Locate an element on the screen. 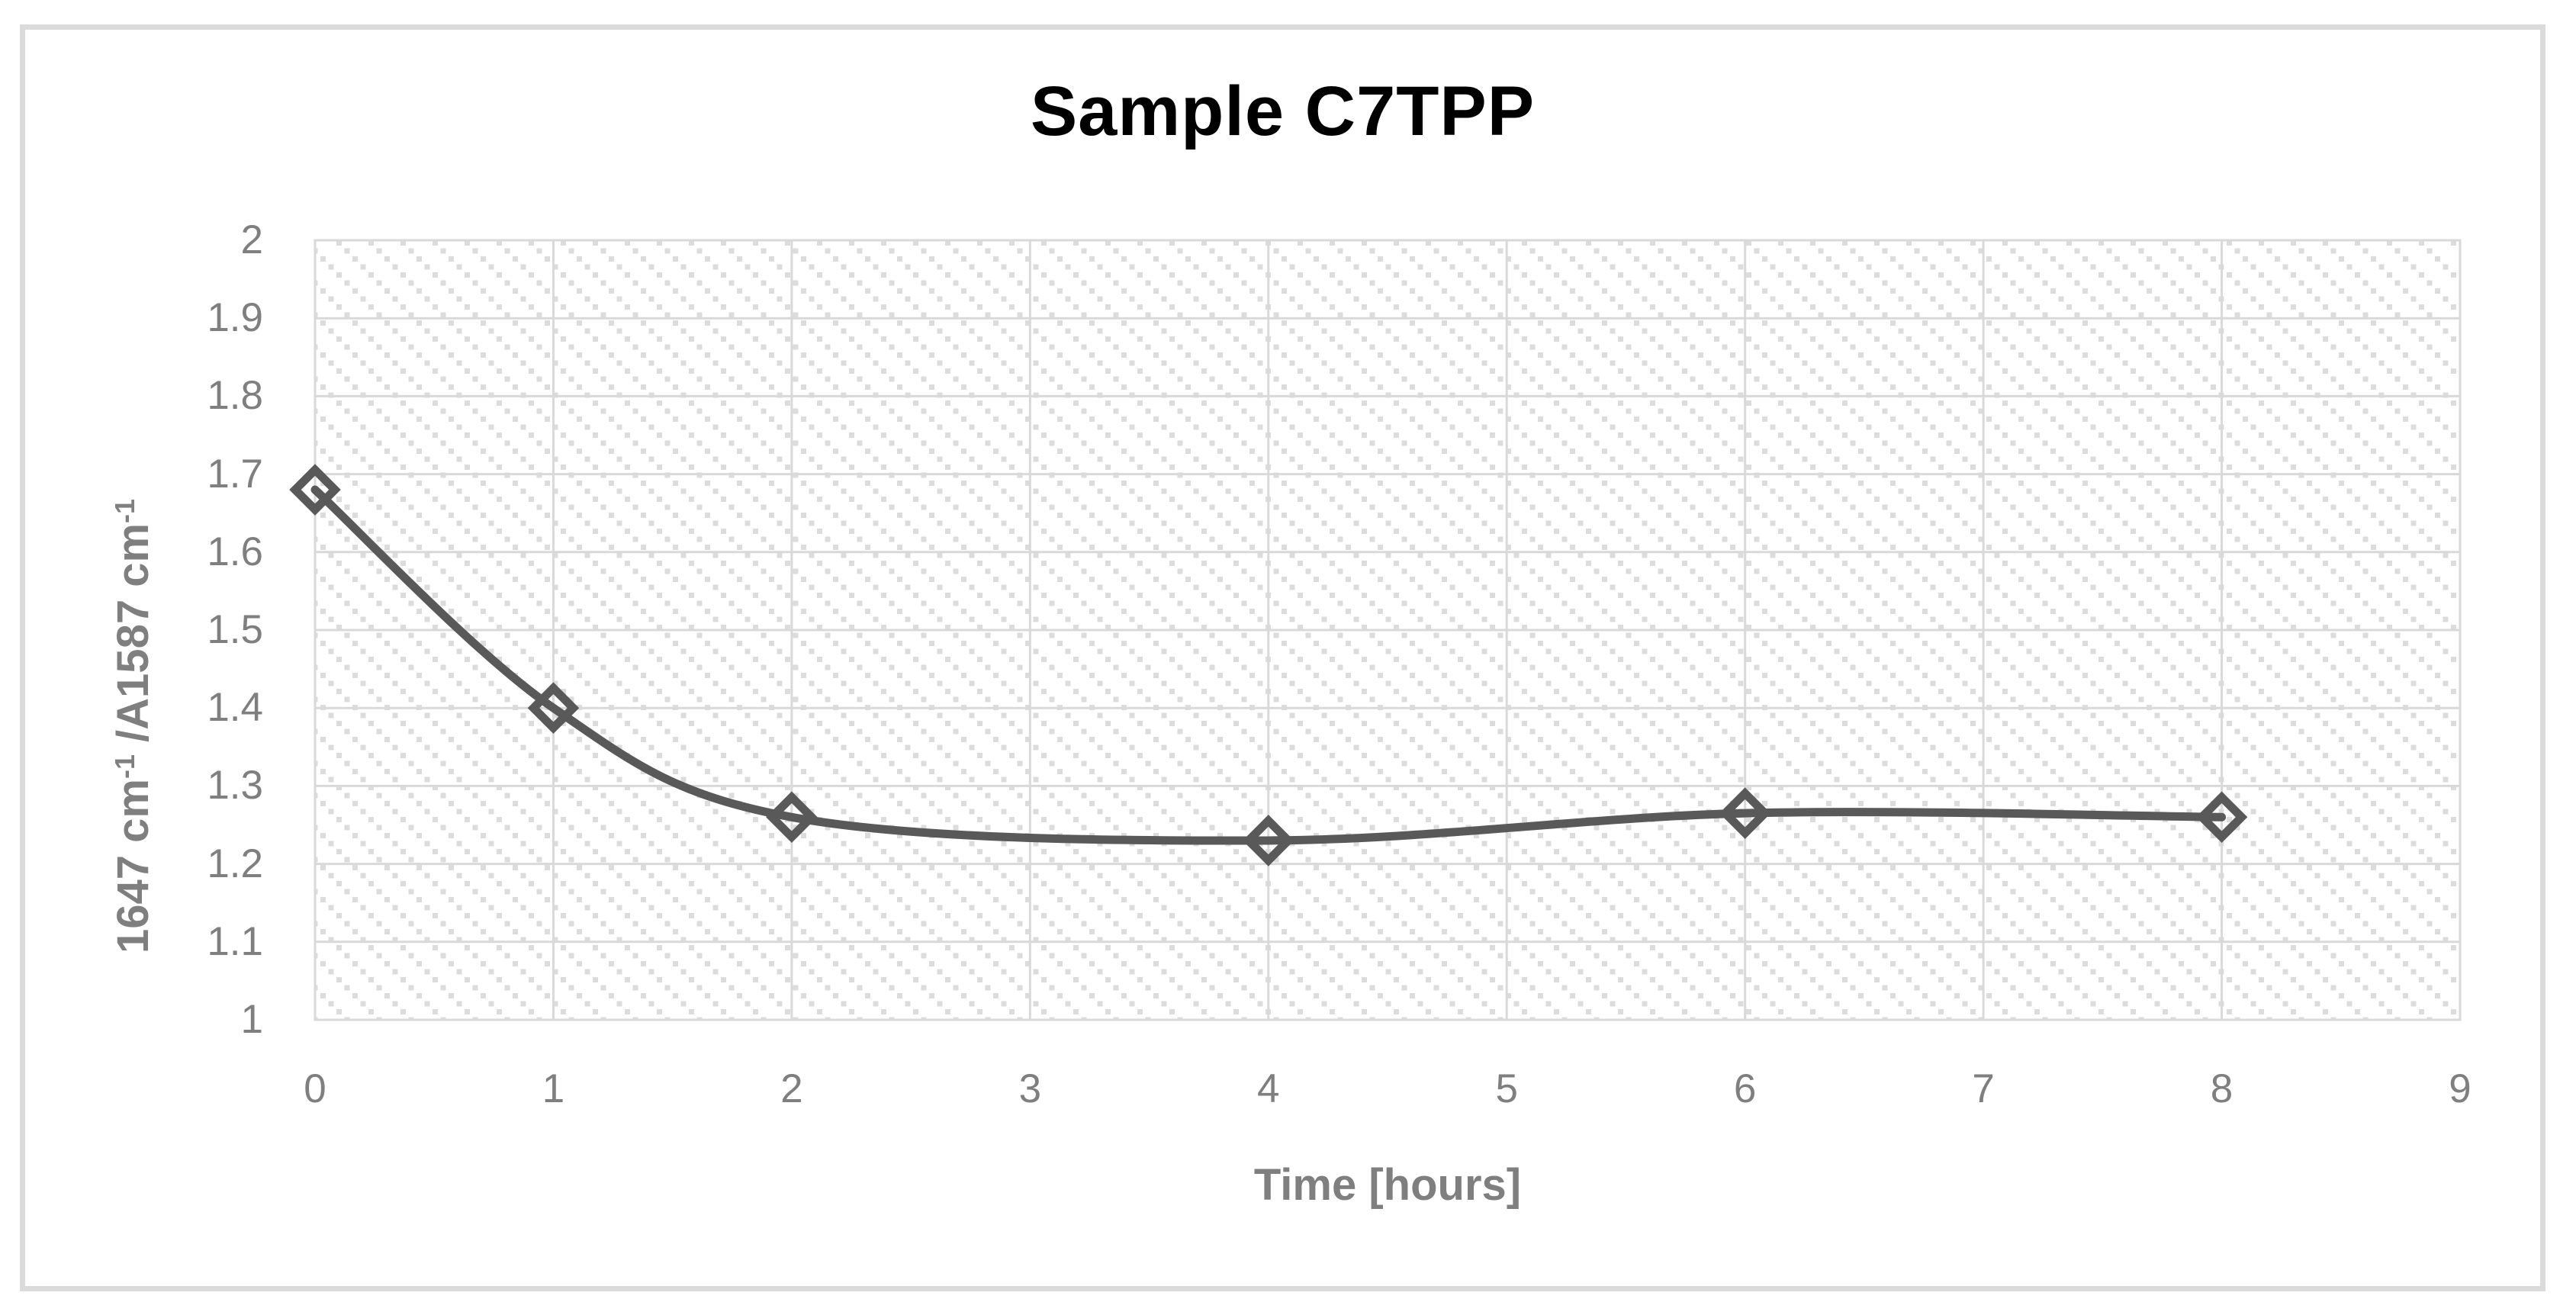 This screenshot has width=2576, height=1315. y-tick-label: 1.2 is located at coordinates (235, 864).